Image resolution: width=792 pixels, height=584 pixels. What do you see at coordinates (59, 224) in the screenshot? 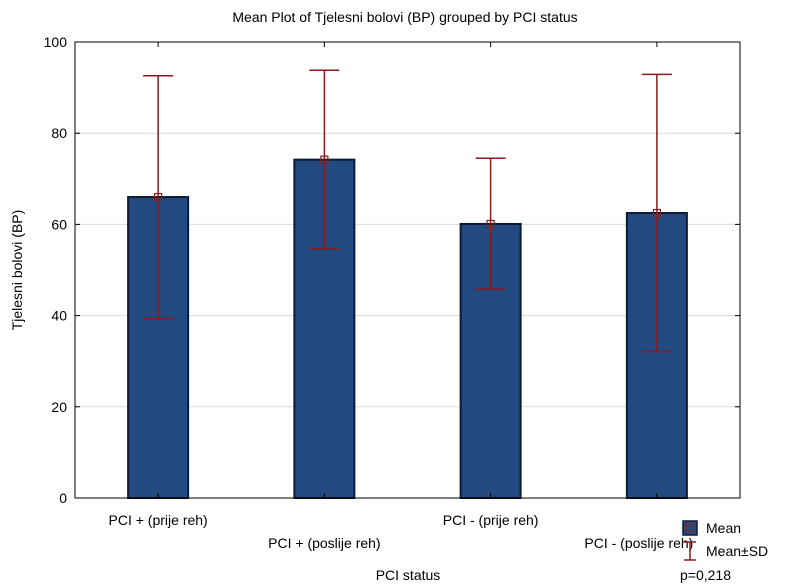
I see `y-tick-label: 60` at bounding box center [59, 224].